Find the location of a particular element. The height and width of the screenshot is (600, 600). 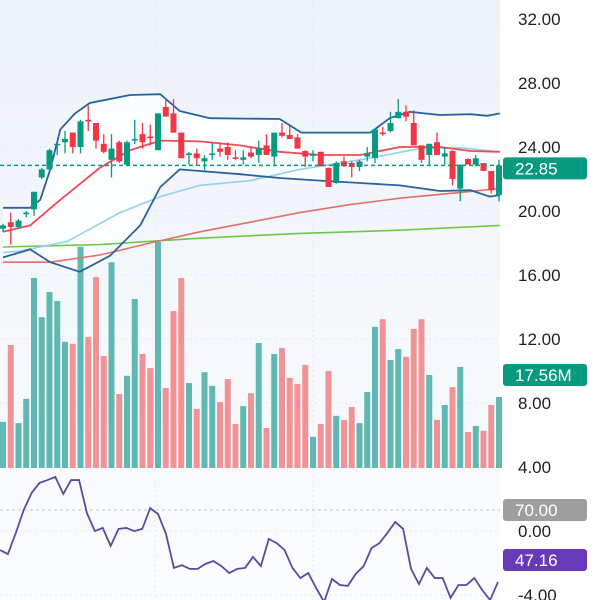

rsi-level-tag: 70.00 is located at coordinates (536, 510).